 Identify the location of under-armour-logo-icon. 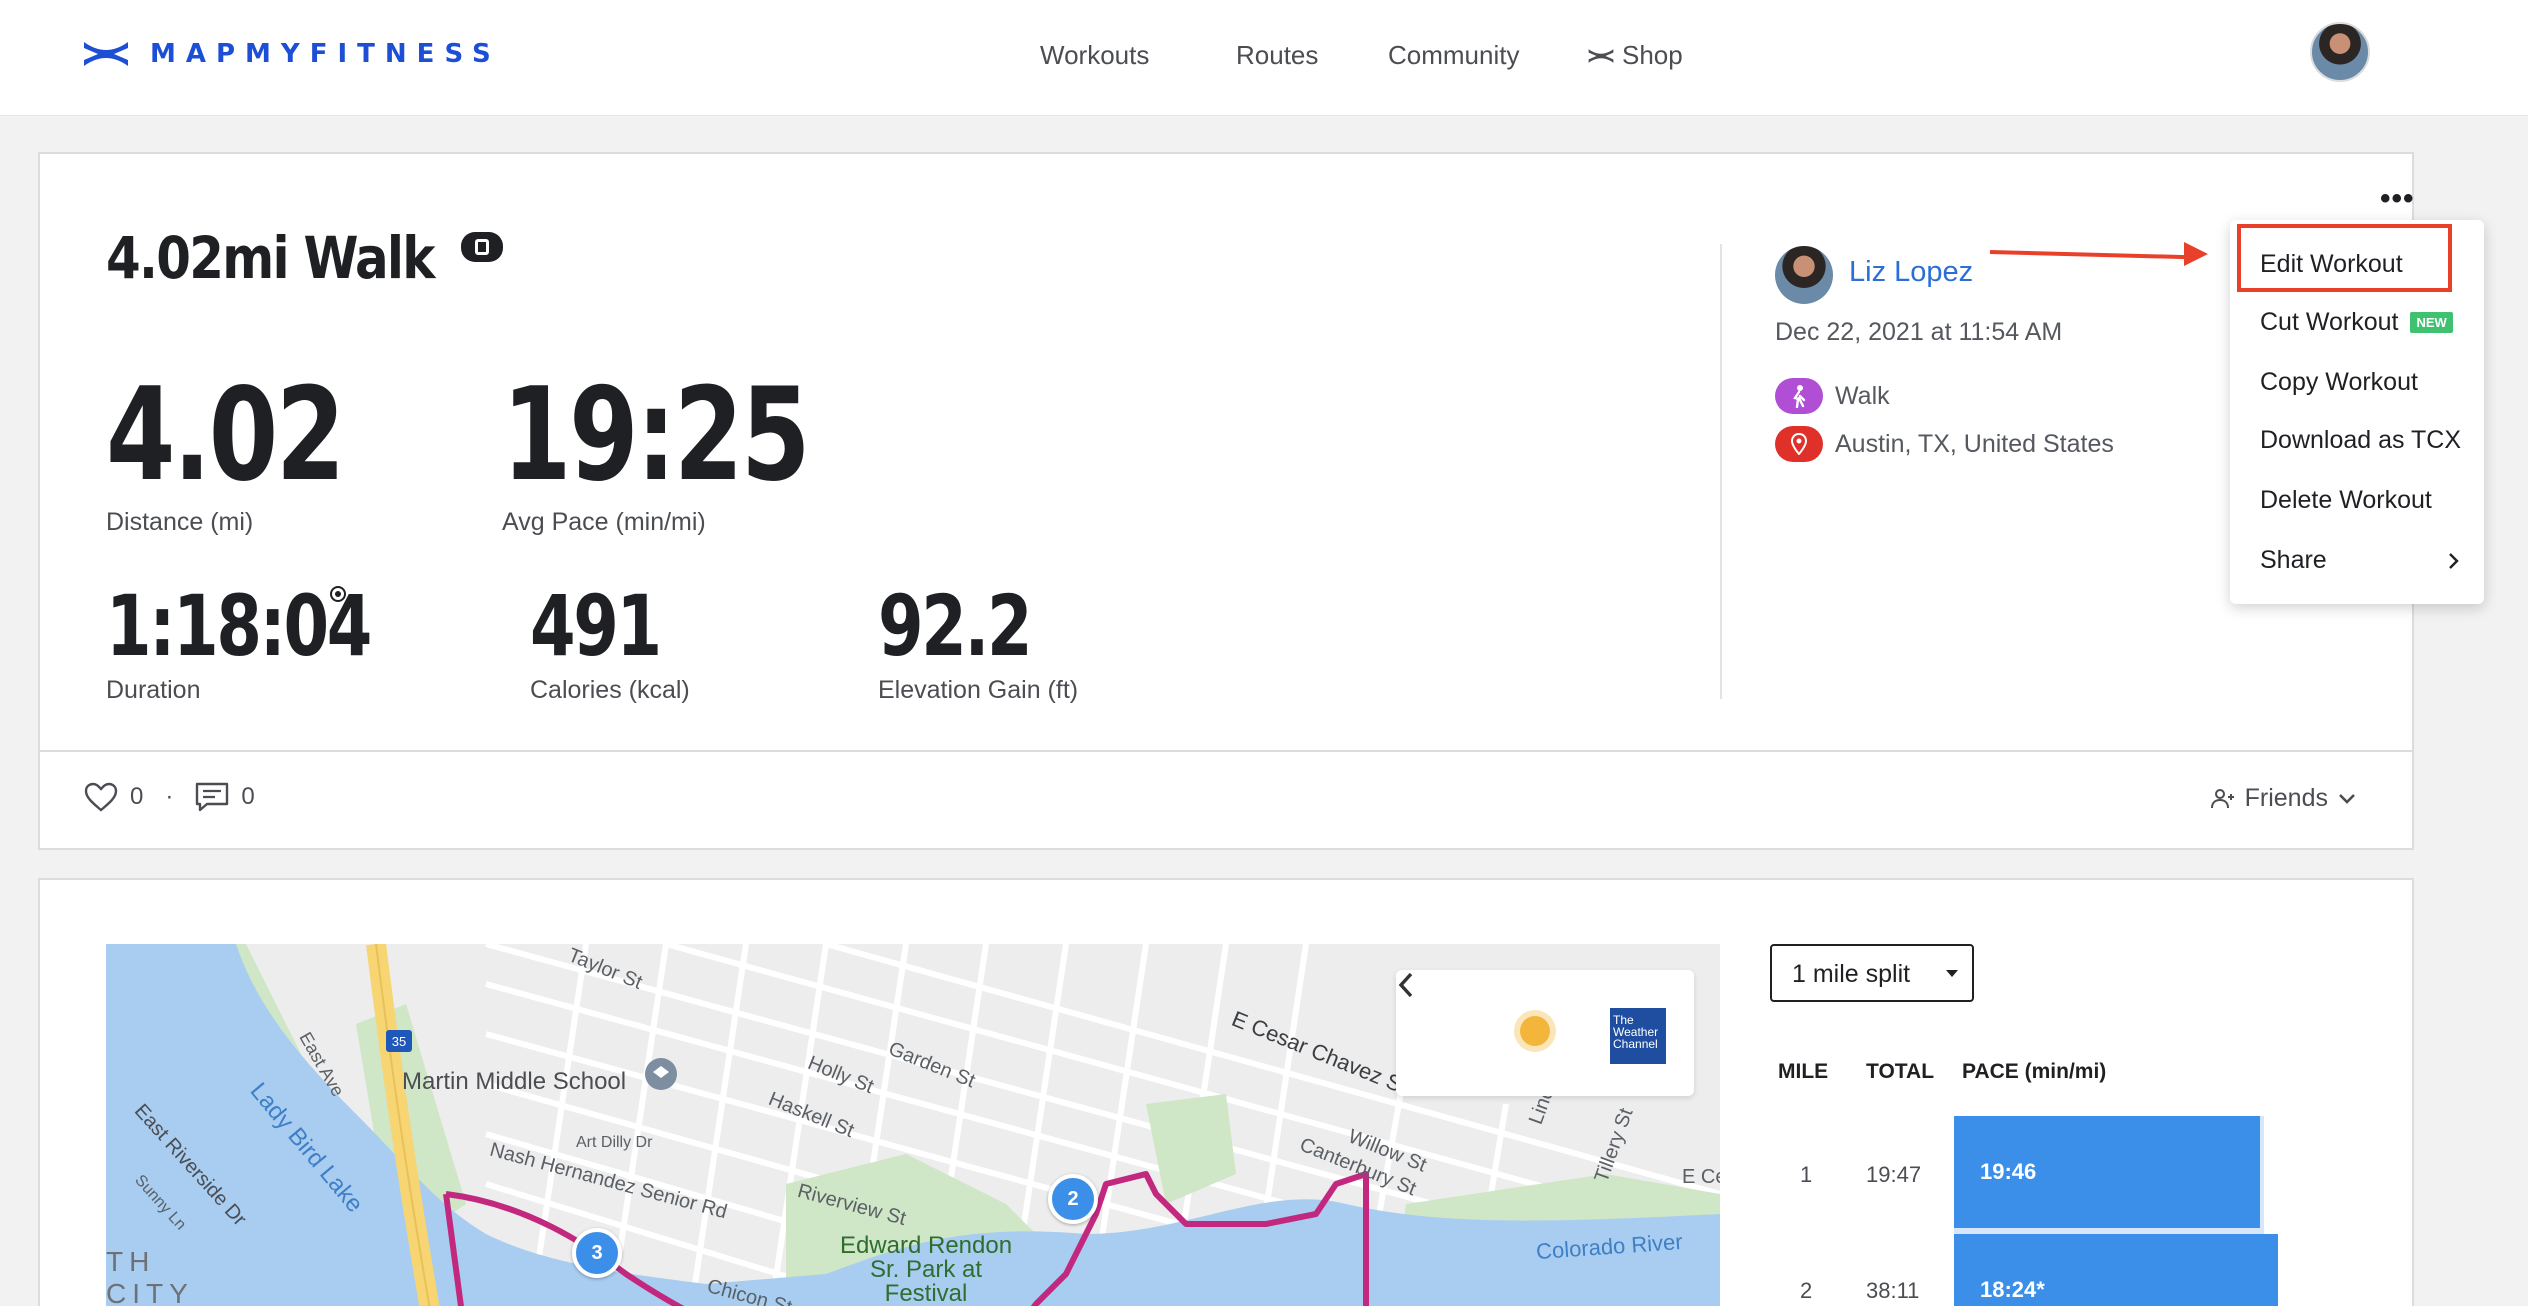
(106, 54).